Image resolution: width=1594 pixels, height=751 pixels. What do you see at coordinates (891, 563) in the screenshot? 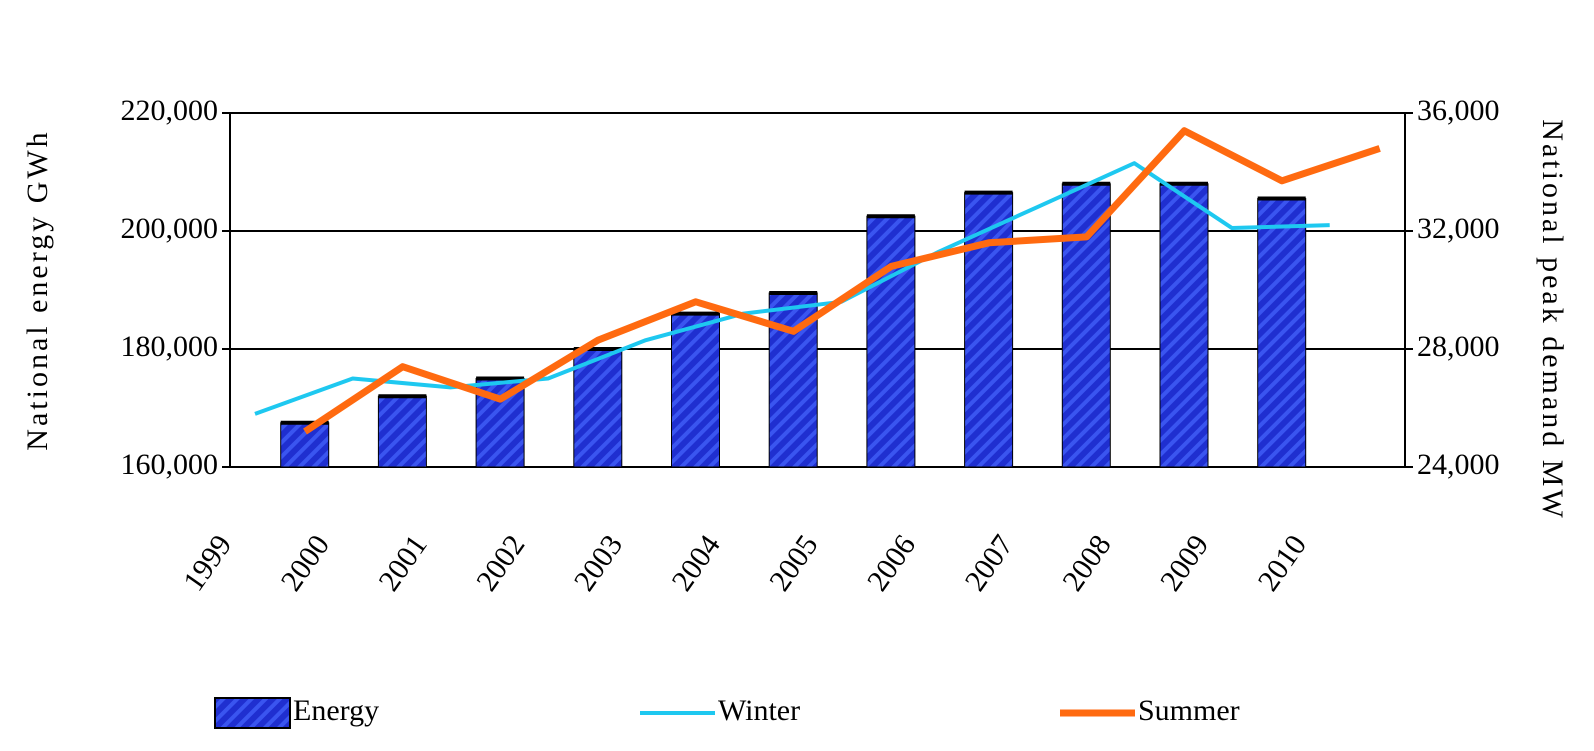
I see `x-tick-label: 2006` at bounding box center [891, 563].